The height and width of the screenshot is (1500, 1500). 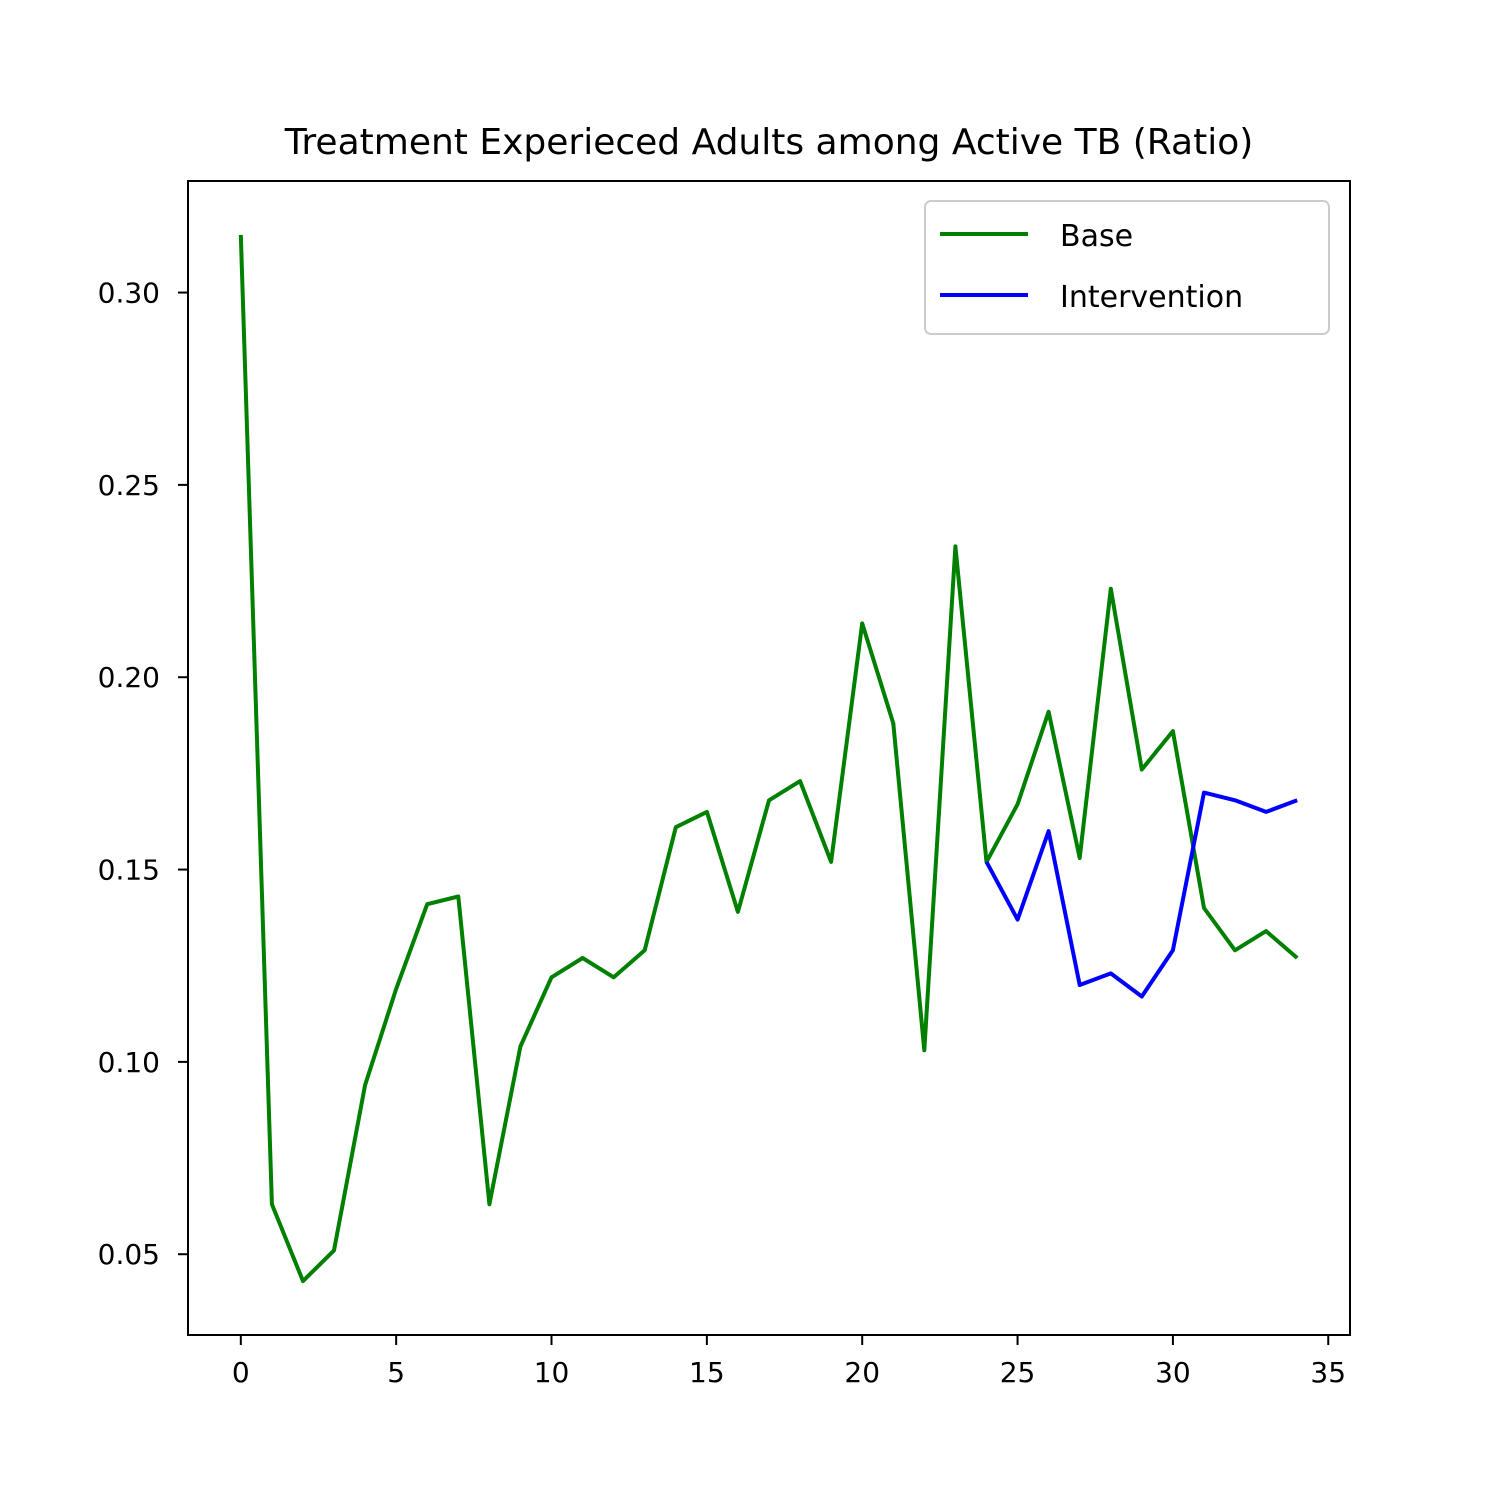 What do you see at coordinates (129, 1254) in the screenshot?
I see `y-tick-label: 0.05` at bounding box center [129, 1254].